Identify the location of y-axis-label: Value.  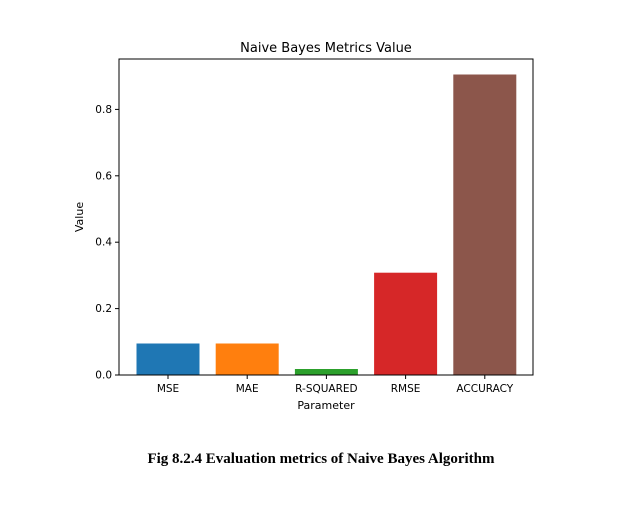
(79, 217).